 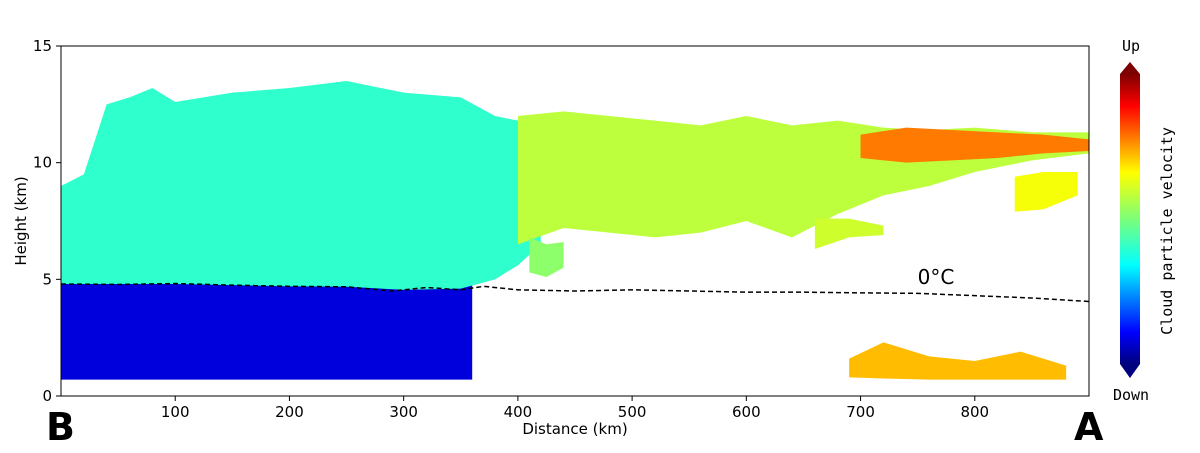 What do you see at coordinates (1131, 395) in the screenshot?
I see `colorbar-bottom-label: Down` at bounding box center [1131, 395].